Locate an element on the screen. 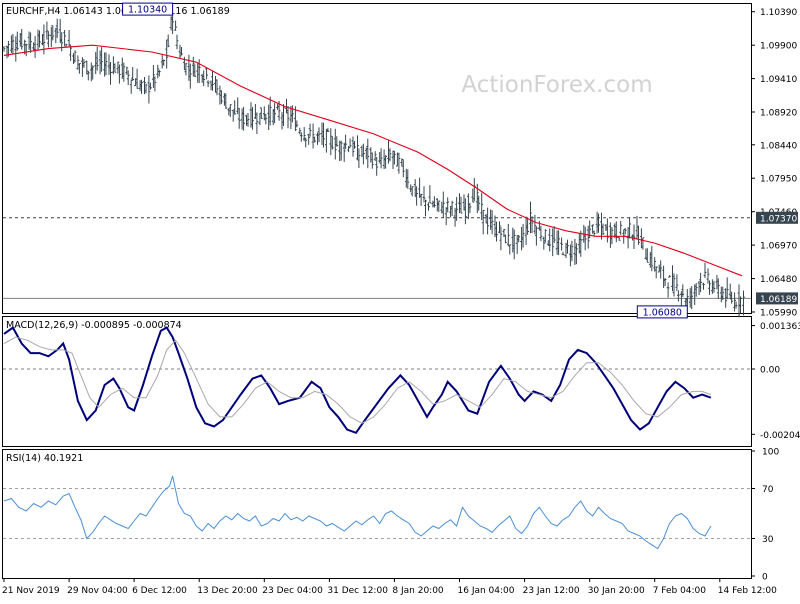 The image size is (800, 604). macd-tick-label: 0.00 is located at coordinates (770, 371).